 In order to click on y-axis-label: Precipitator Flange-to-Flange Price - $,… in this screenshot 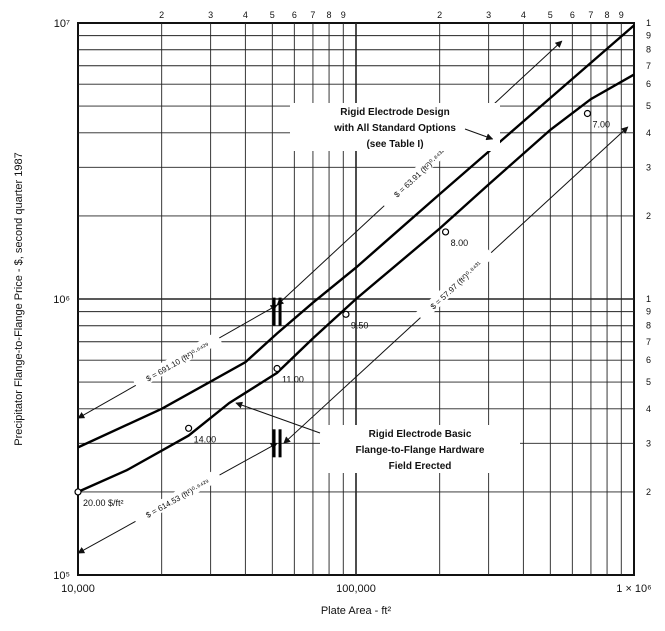, I will do `click(19, 299)`.